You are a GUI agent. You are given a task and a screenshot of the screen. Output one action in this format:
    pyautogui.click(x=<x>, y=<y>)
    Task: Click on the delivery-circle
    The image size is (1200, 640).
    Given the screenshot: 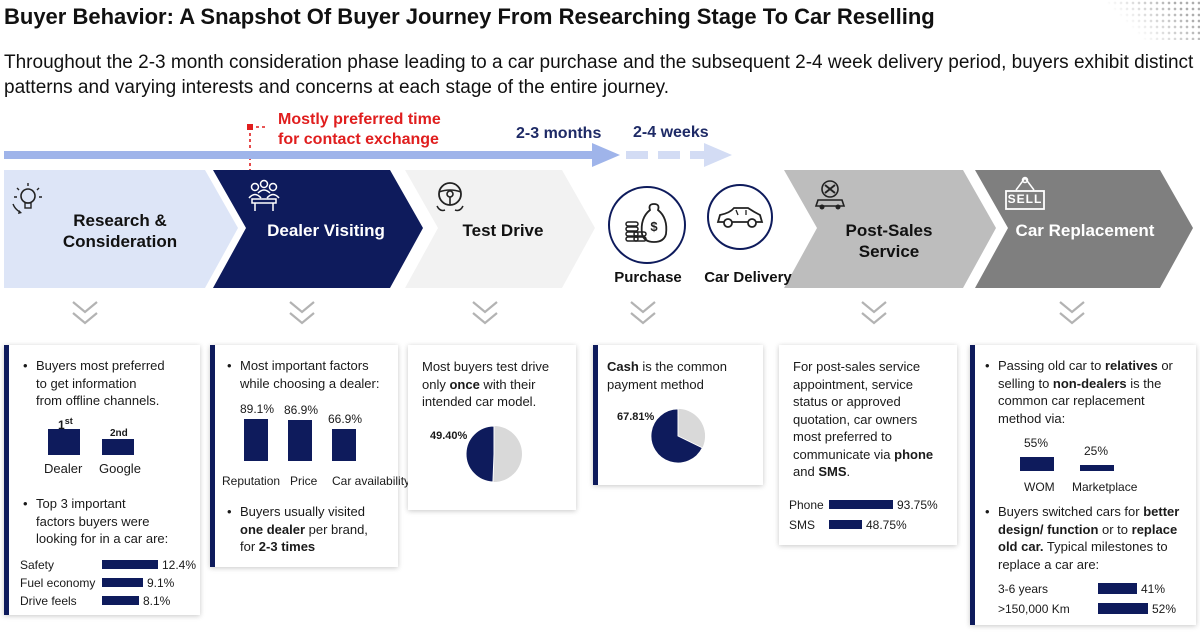 What is the action you would take?
    pyautogui.click(x=740, y=217)
    